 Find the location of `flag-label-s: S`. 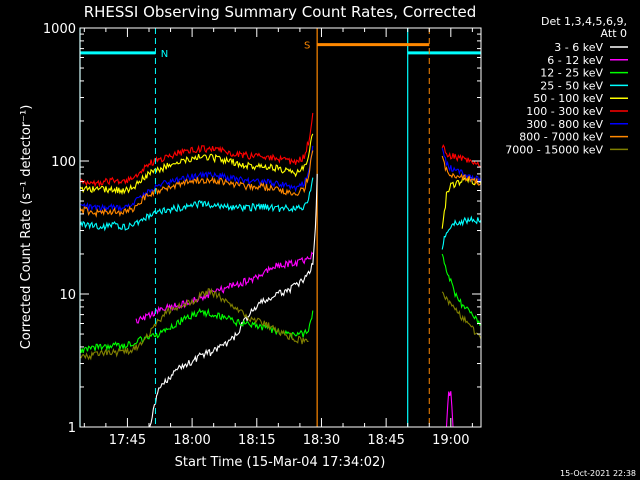

flag-label-s: S is located at coordinates (307, 46).